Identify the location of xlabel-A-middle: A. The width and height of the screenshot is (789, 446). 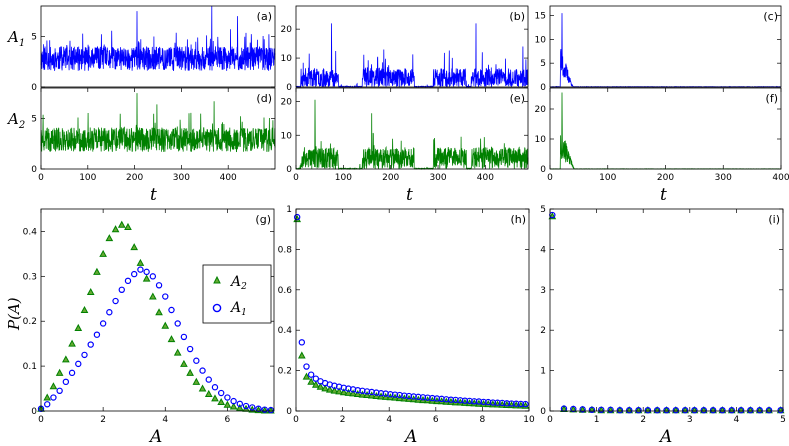
(410, 436).